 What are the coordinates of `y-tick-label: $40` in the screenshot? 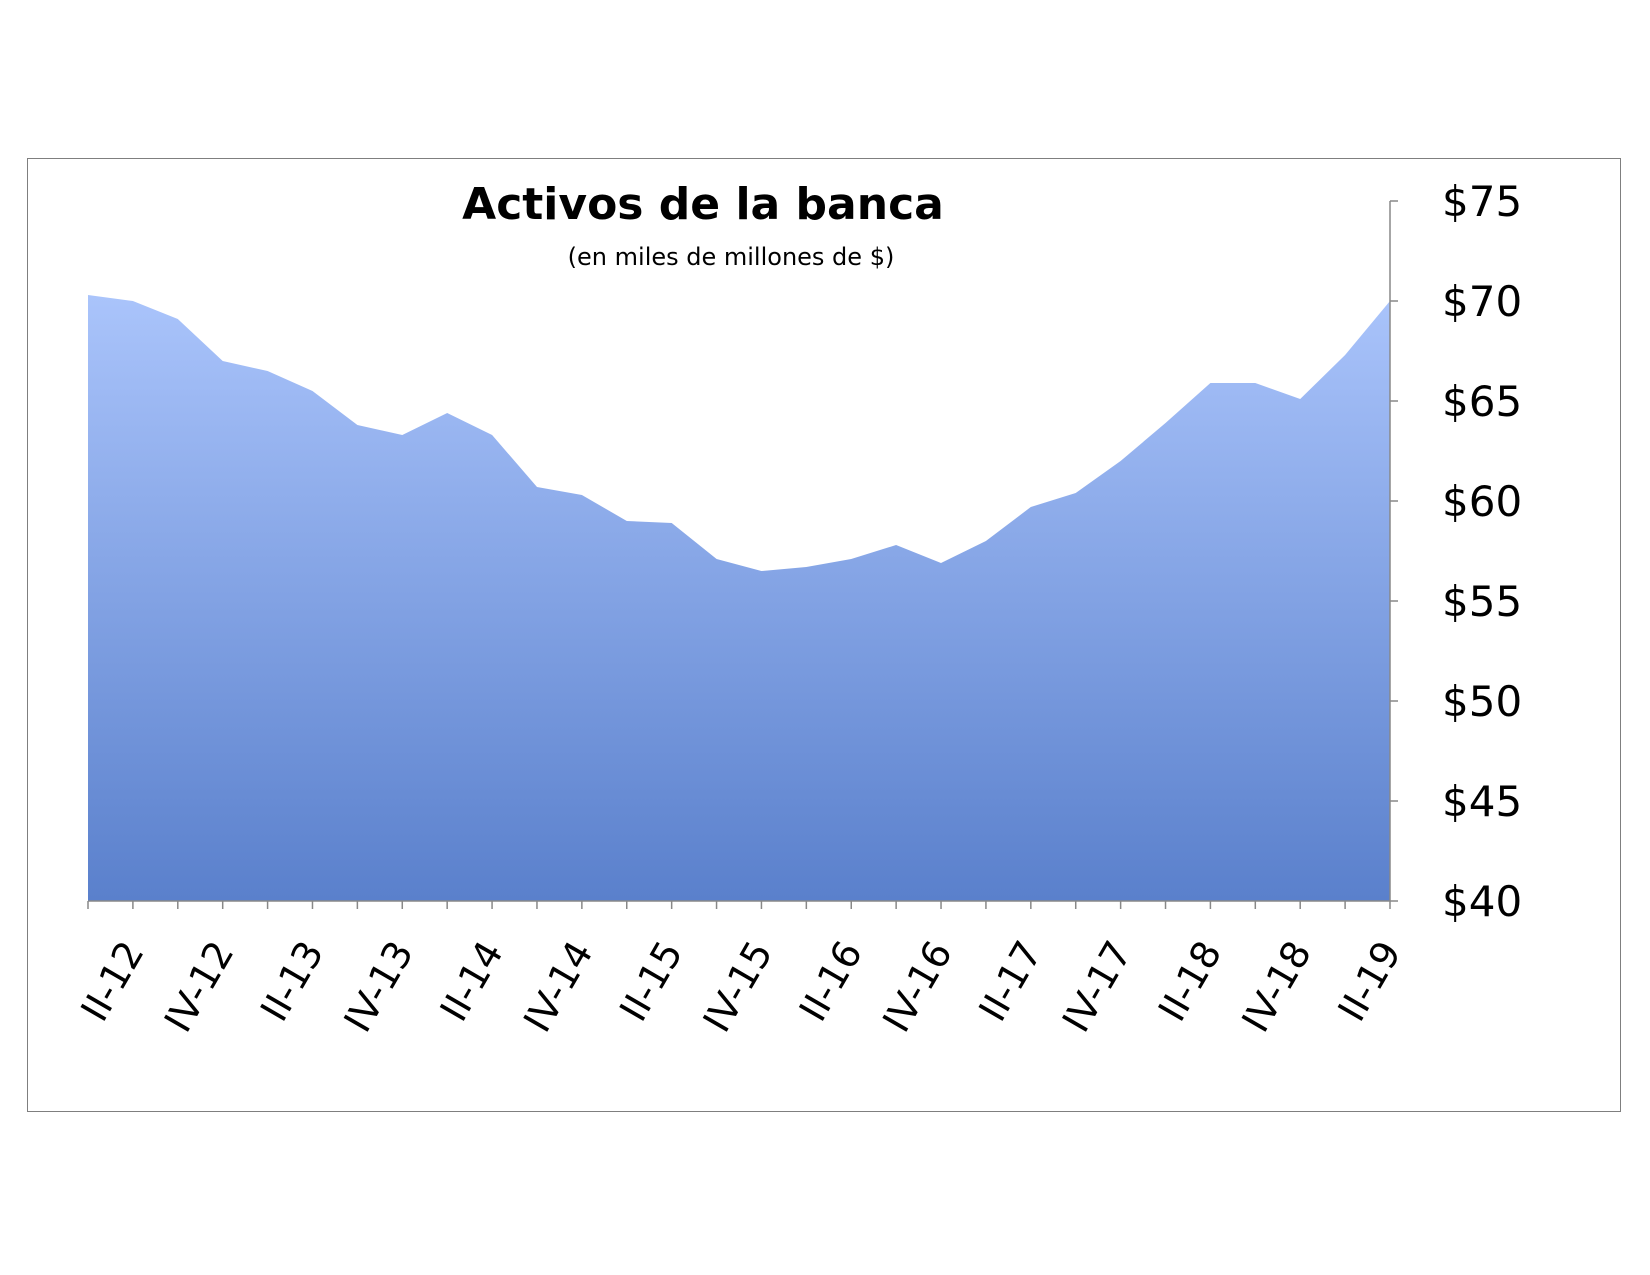 It's located at (1482, 901).